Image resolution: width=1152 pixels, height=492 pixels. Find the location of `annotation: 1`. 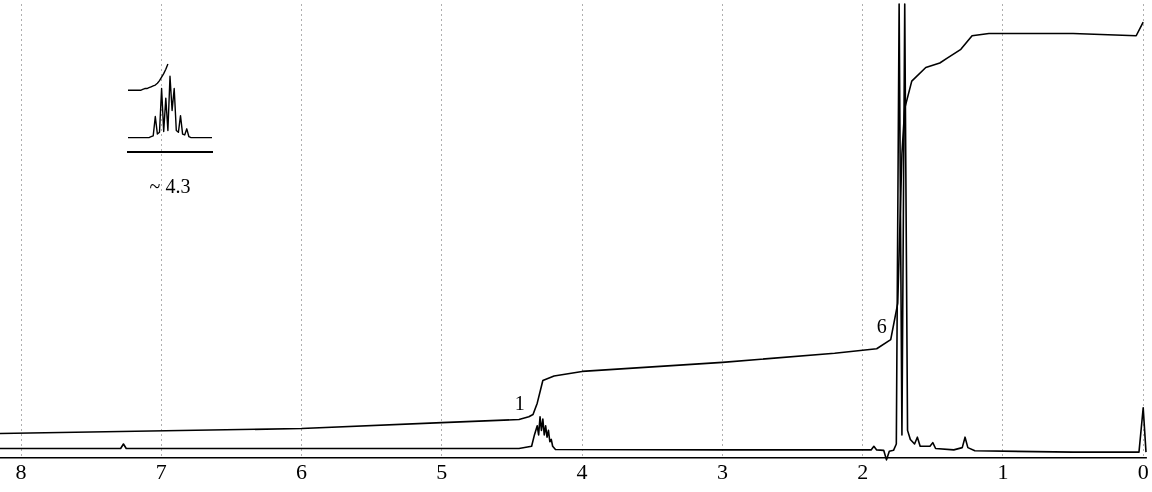

annotation: 1 is located at coordinates (519, 403).